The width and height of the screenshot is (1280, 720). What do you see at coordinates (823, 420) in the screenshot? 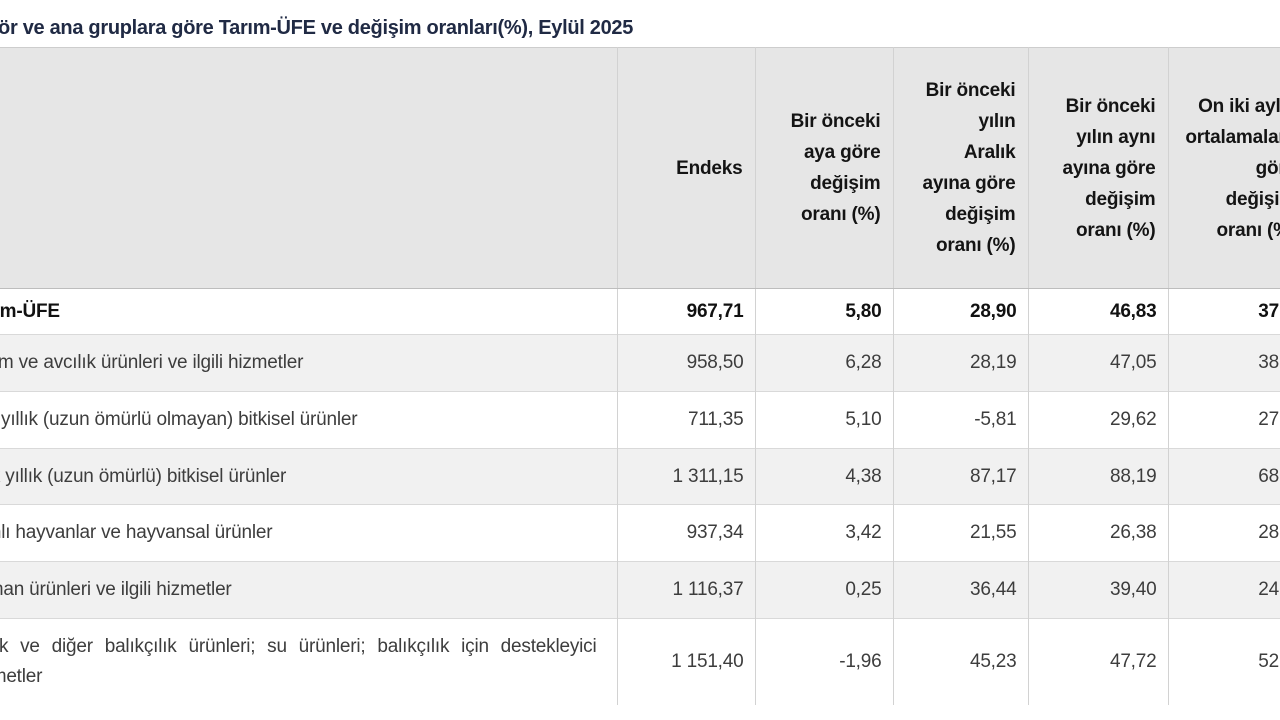
I see `cell-monthly-change: 5,10` at bounding box center [823, 420].